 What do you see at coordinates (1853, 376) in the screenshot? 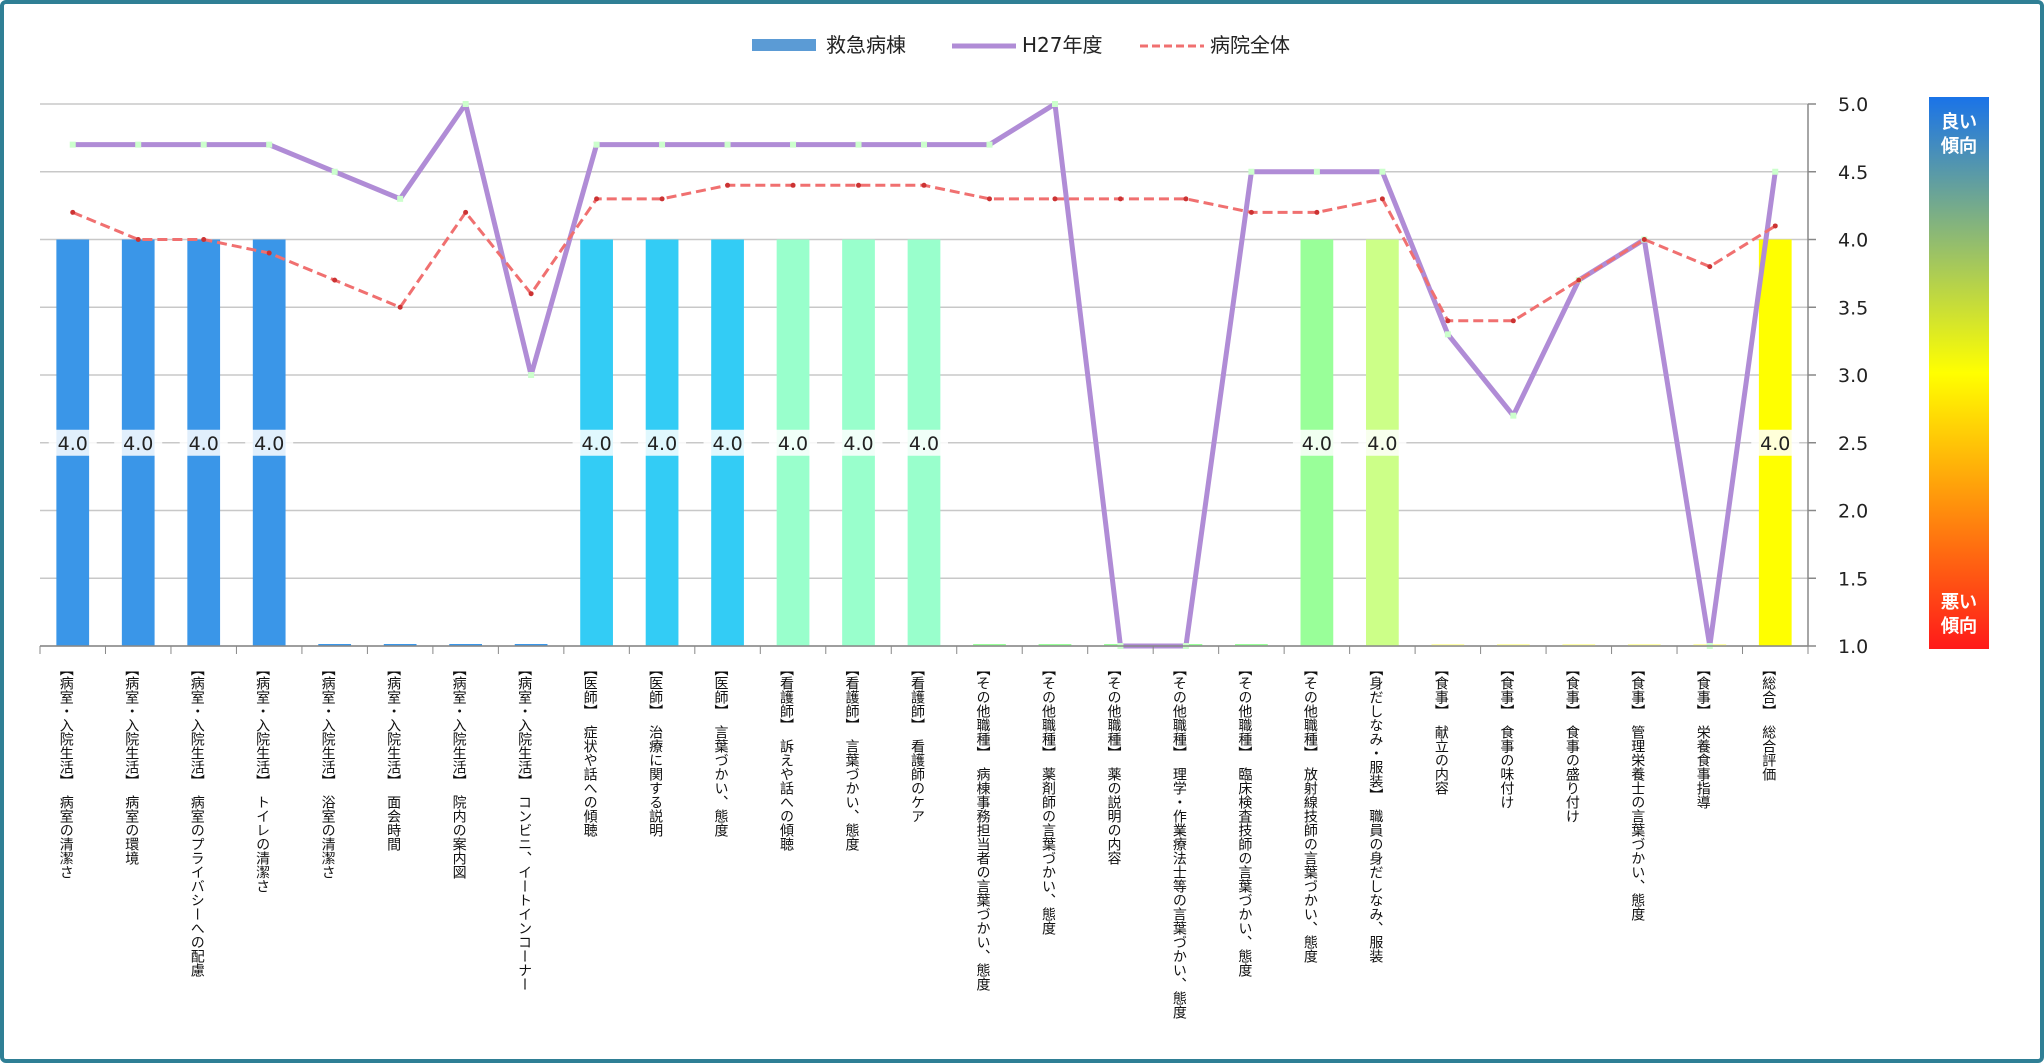
I see `y-tick-label: 3.0` at bounding box center [1853, 376].